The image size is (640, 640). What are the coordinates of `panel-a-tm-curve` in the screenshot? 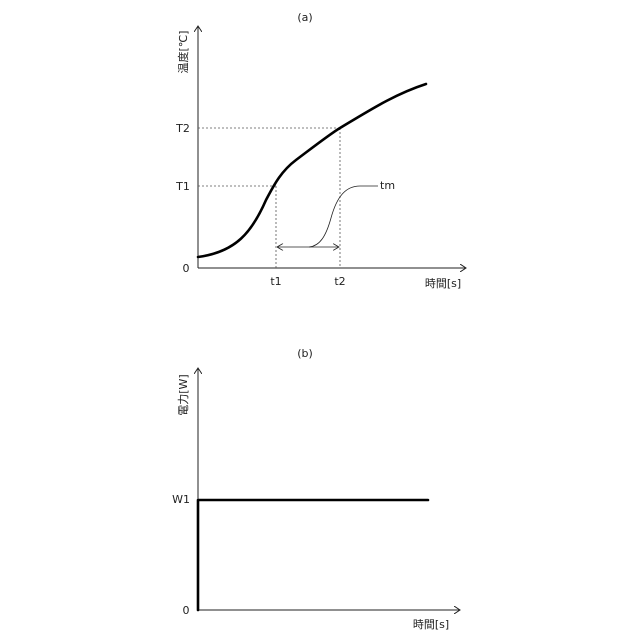 It's located at (343, 216).